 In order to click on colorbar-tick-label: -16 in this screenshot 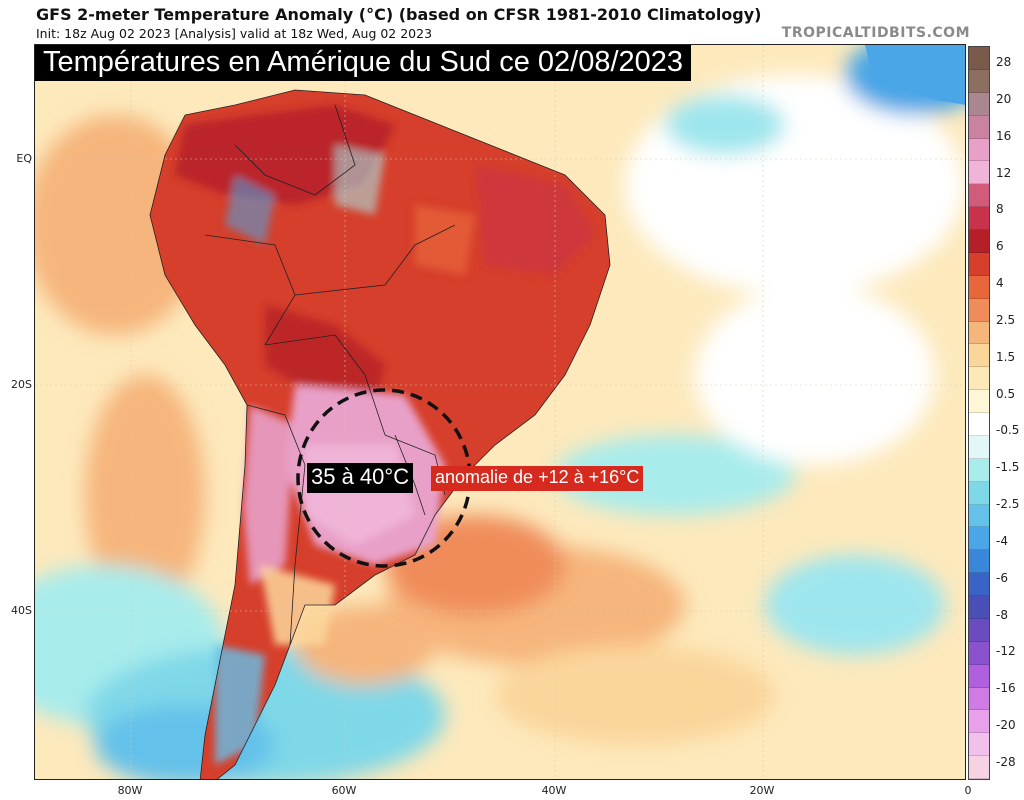, I will do `click(1006, 688)`.